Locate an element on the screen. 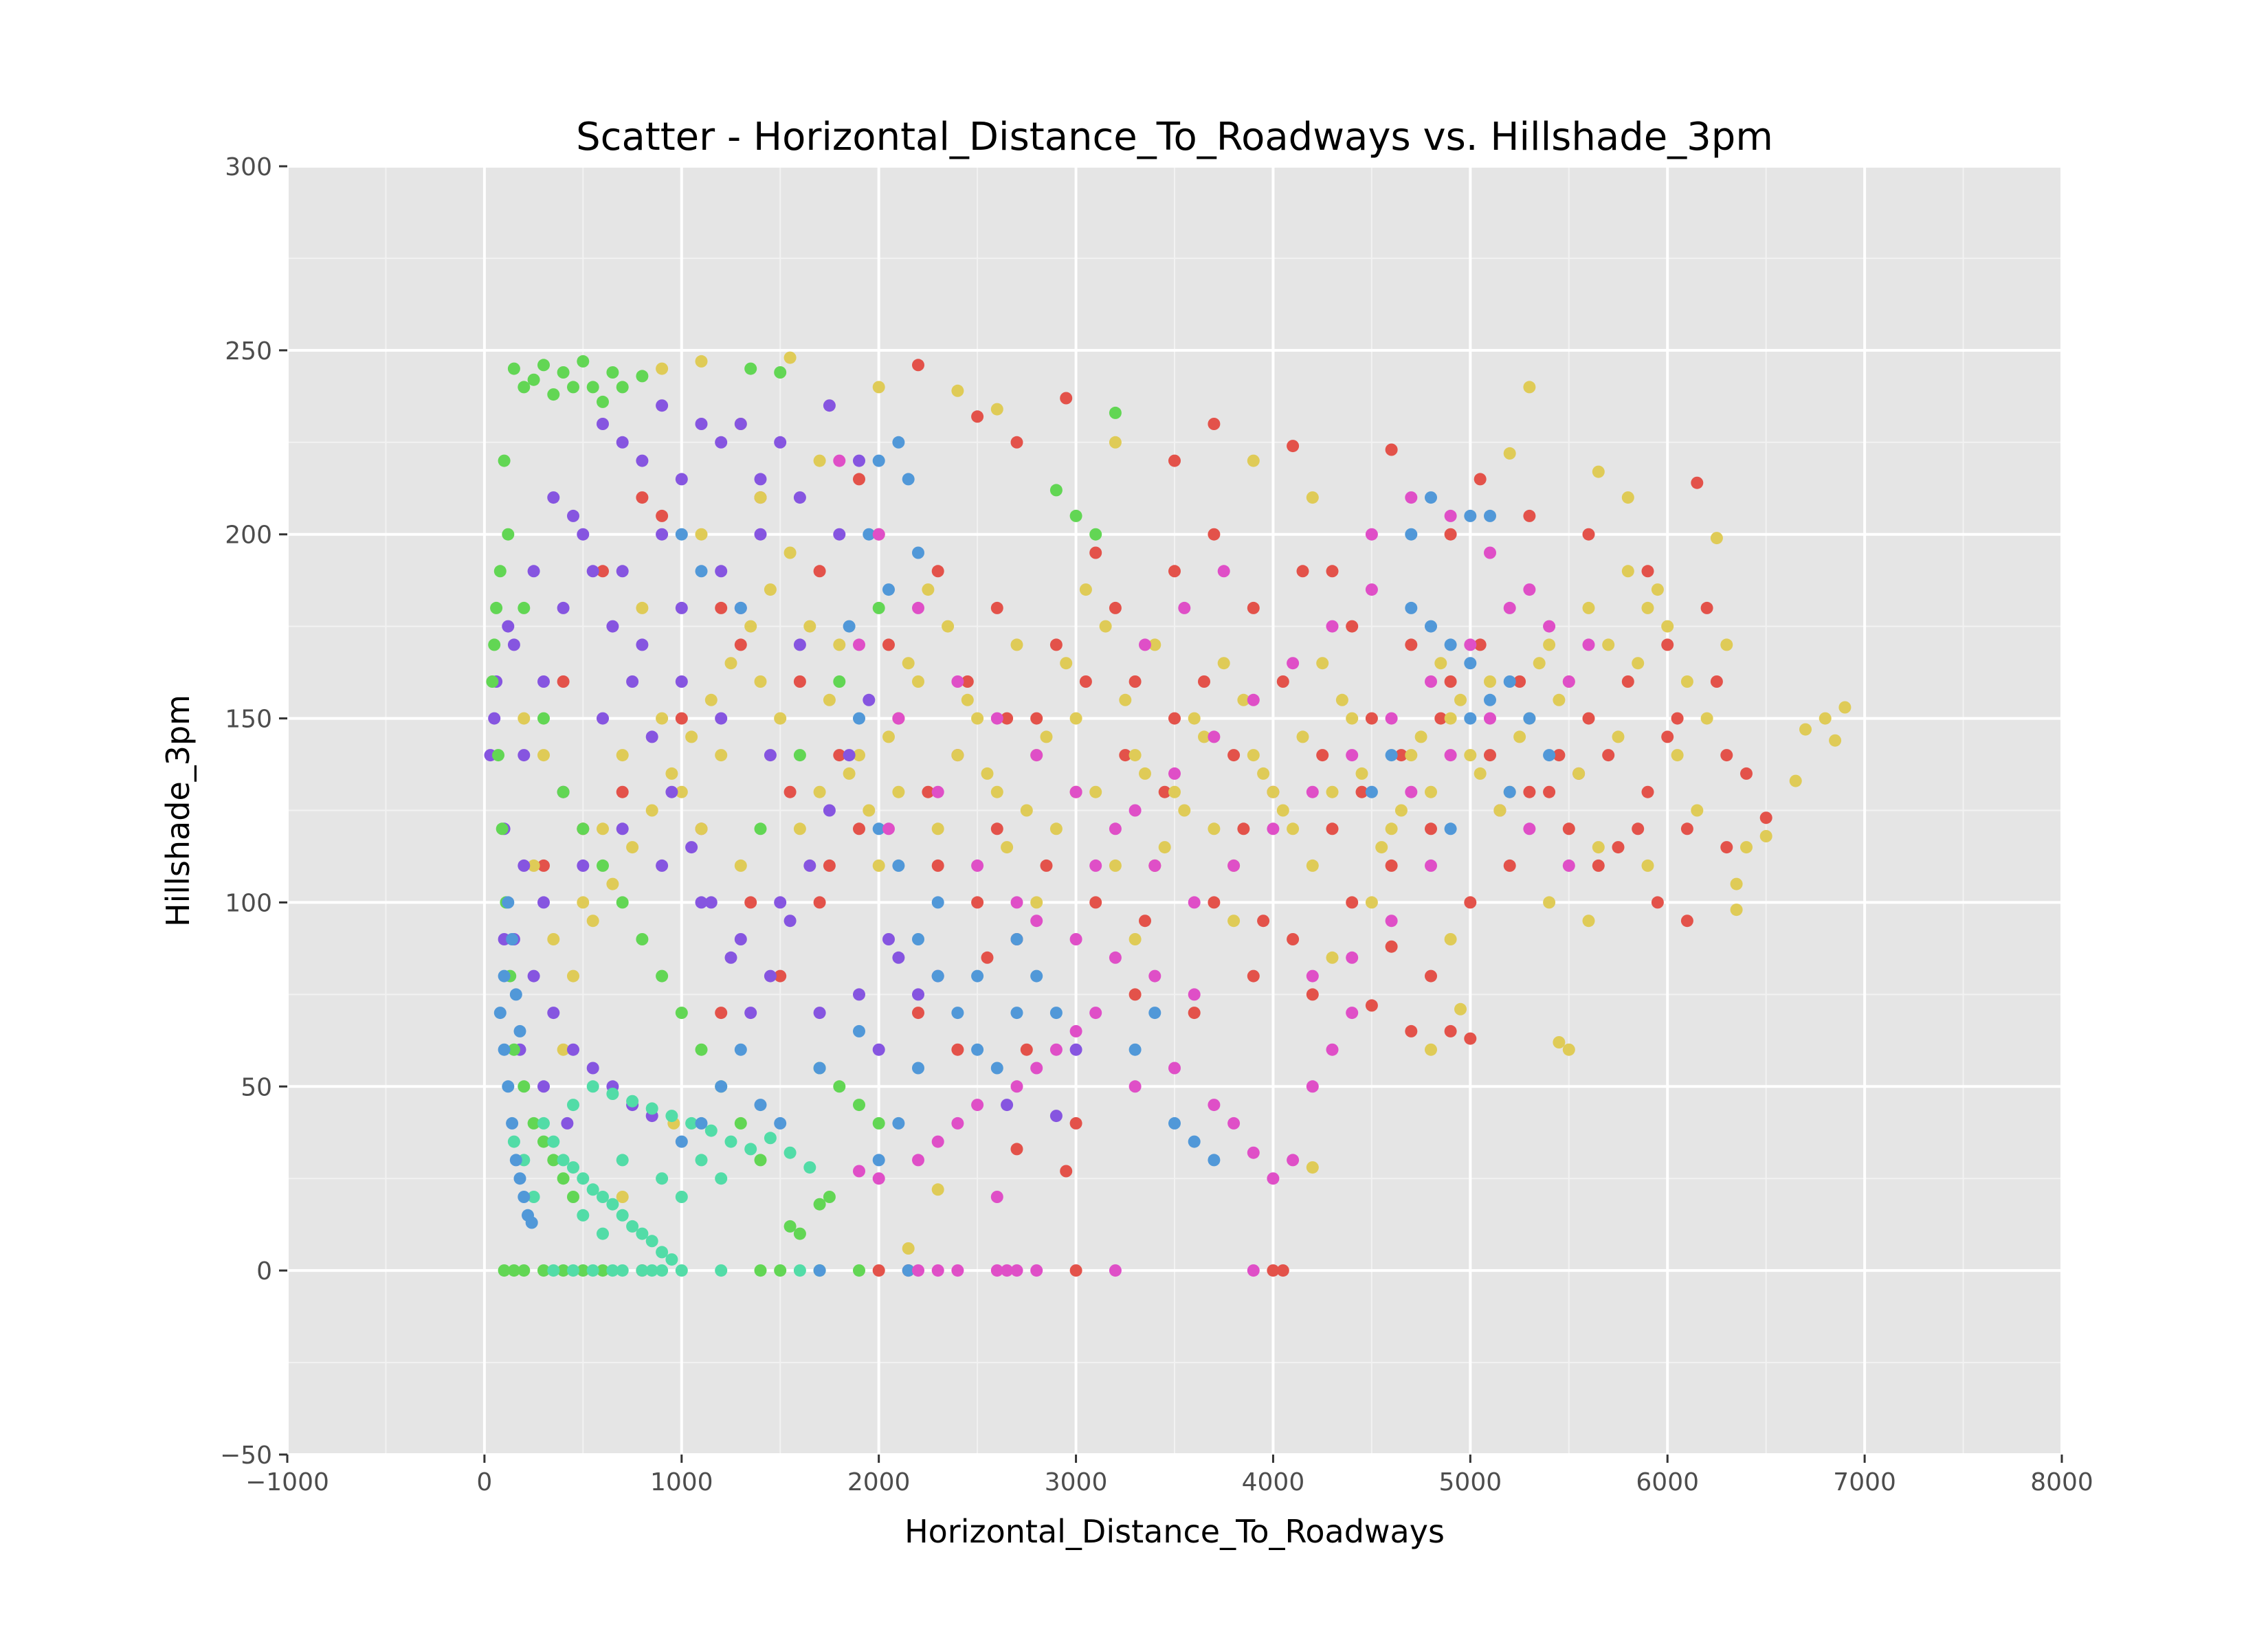 The image size is (2268, 1649). y-tick-labels: −50 0 50 100 150 200 250 300 is located at coordinates (246, 811).